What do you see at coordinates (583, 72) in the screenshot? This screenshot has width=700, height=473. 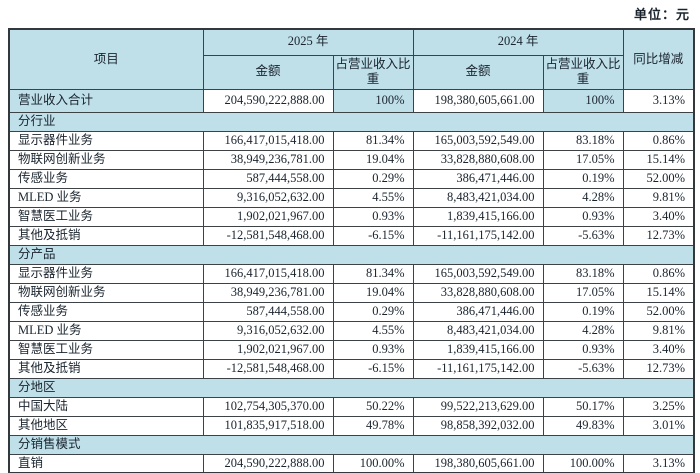 I see `header-share-2024: 占营业收入比重` at bounding box center [583, 72].